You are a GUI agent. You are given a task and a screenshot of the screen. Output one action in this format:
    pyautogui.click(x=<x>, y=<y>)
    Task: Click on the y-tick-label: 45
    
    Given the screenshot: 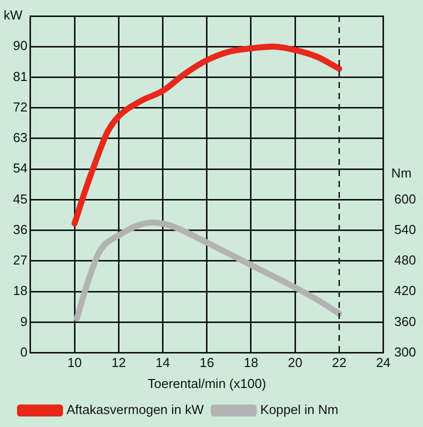 What is the action you would take?
    pyautogui.click(x=20, y=198)
    